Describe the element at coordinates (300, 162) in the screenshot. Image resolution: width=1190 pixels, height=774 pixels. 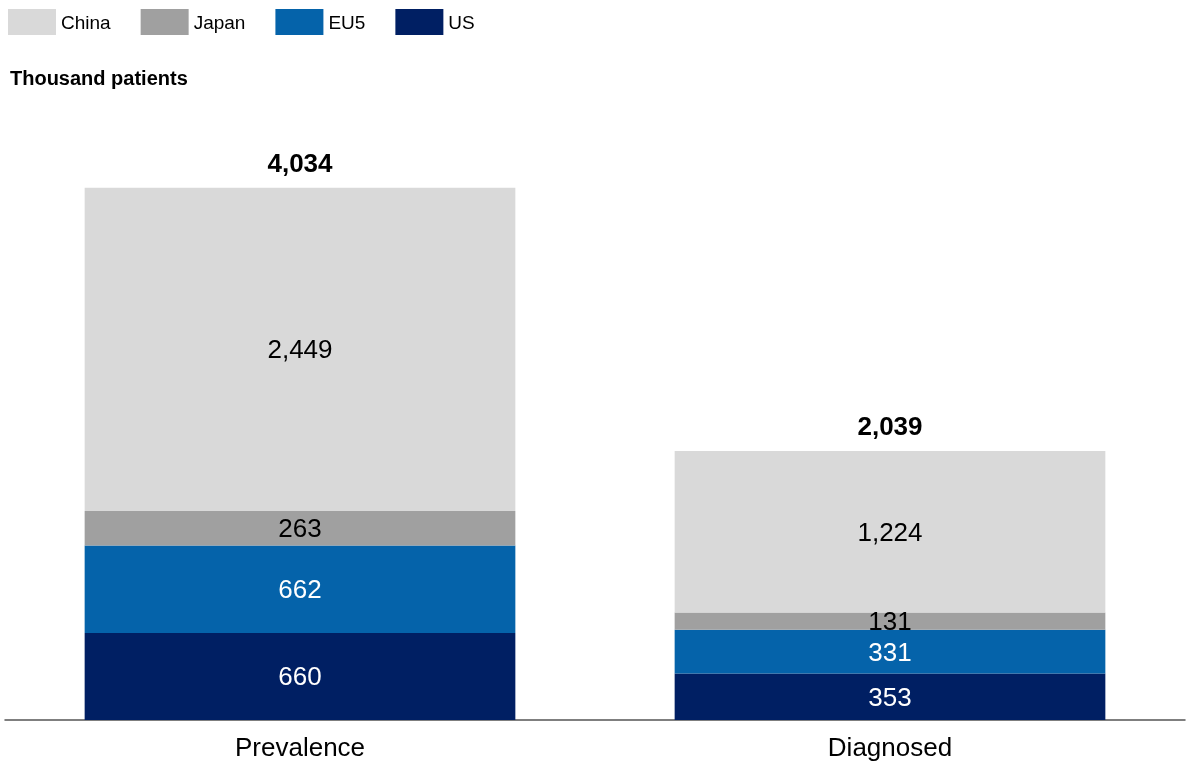
I see `total-label: 4,034` at that location.